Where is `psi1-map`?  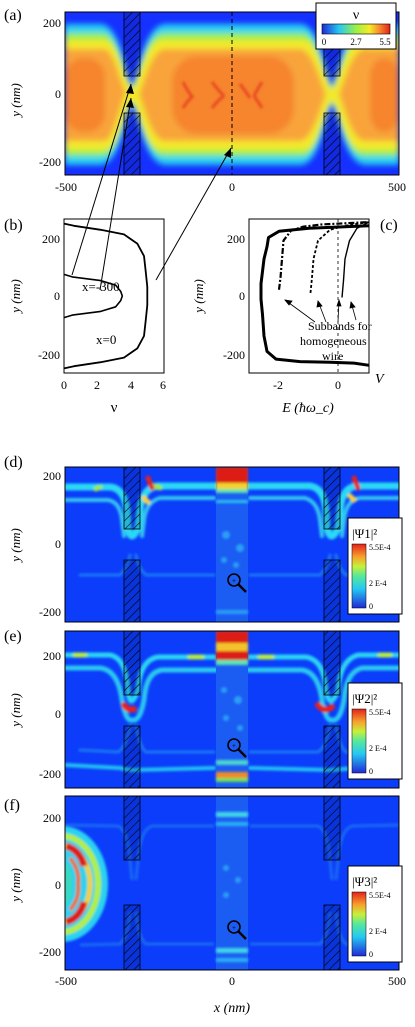
psi1-map is located at coordinates (232, 544).